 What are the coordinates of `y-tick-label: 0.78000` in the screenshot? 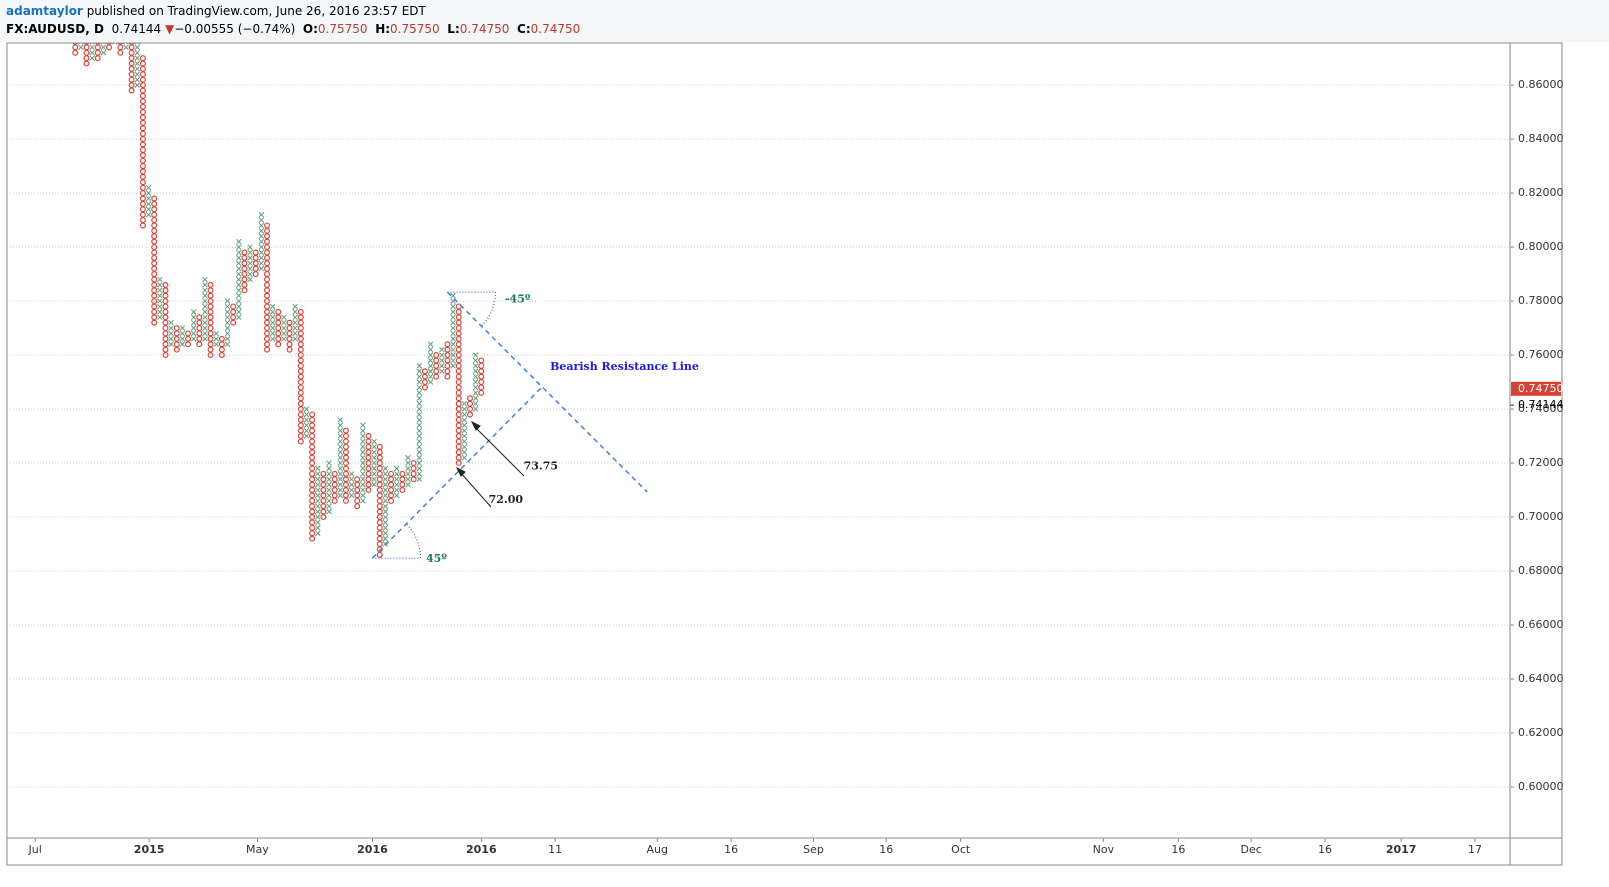 It's located at (1541, 300).